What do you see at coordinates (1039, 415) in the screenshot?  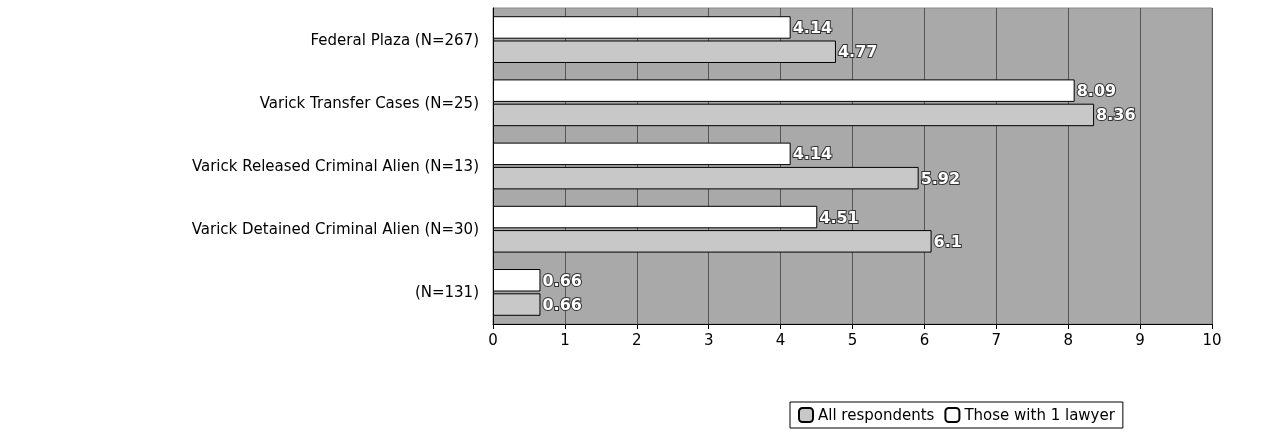 I see `legend-label: Those with 1 lawyer` at bounding box center [1039, 415].